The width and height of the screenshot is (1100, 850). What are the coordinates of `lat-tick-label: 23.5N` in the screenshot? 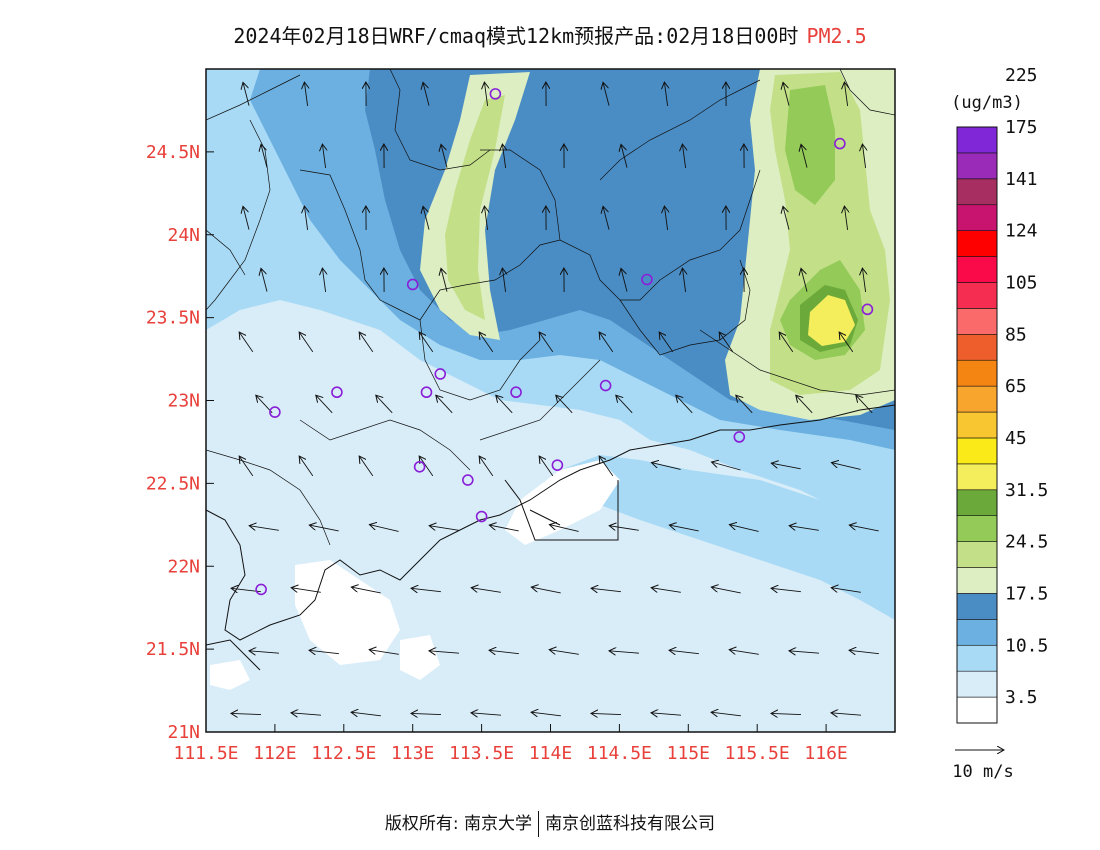 It's located at (173, 318).